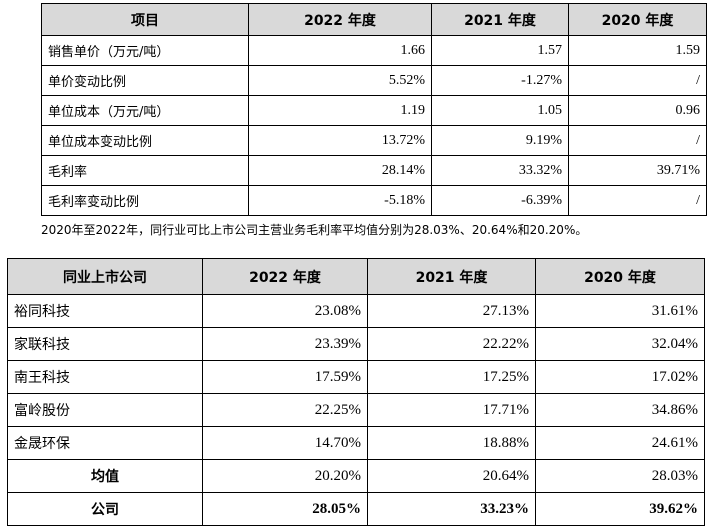  I want to click on value-cell: 17.71%, so click(451, 410).